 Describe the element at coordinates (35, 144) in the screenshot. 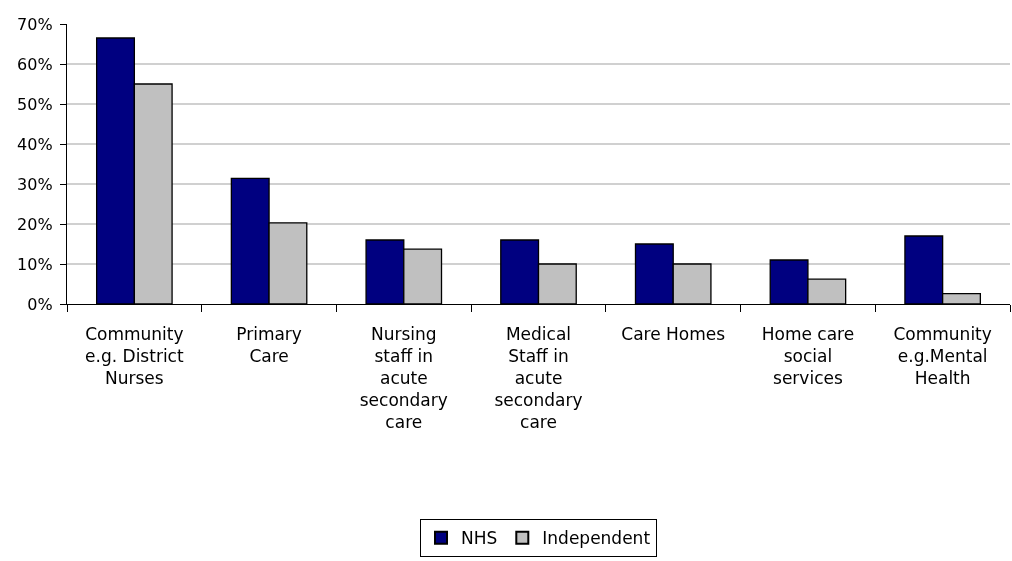

I see `y-tick-label: 40%` at that location.